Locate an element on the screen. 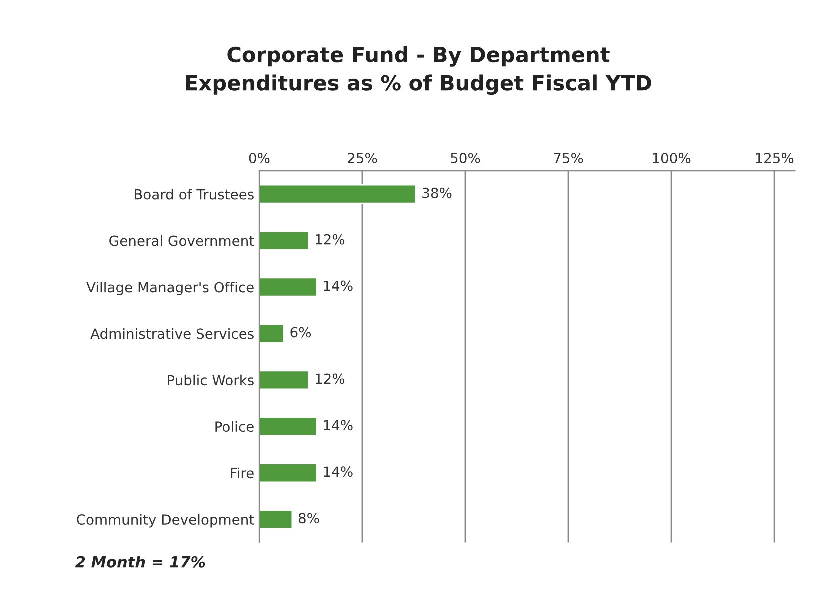 The image size is (837, 590). y-tick-label: Community Development is located at coordinates (165, 521).